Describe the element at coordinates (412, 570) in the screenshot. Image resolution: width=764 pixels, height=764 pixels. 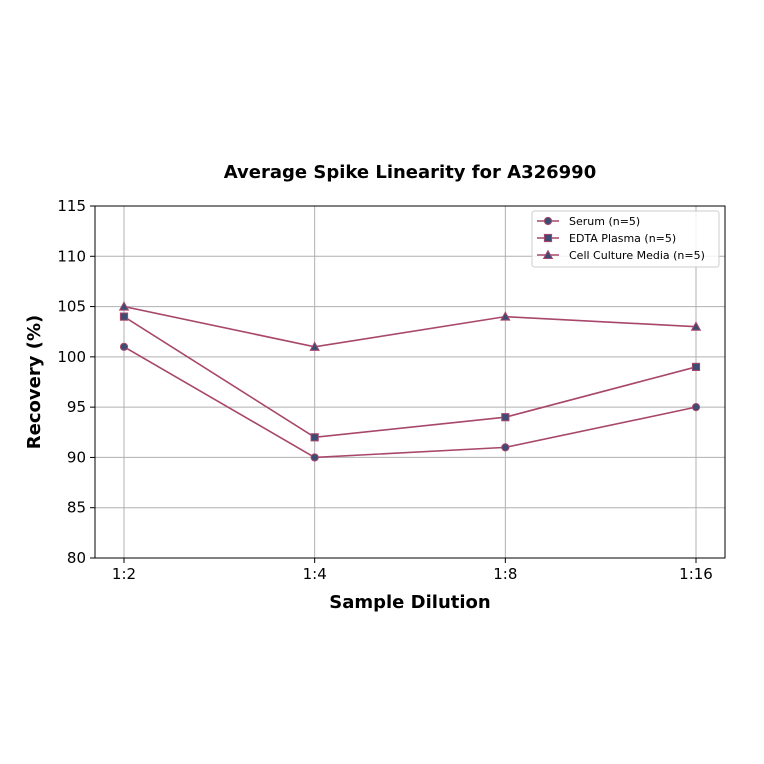
I see `x-axis: 1:2 1:4 1:8 1:16` at that location.